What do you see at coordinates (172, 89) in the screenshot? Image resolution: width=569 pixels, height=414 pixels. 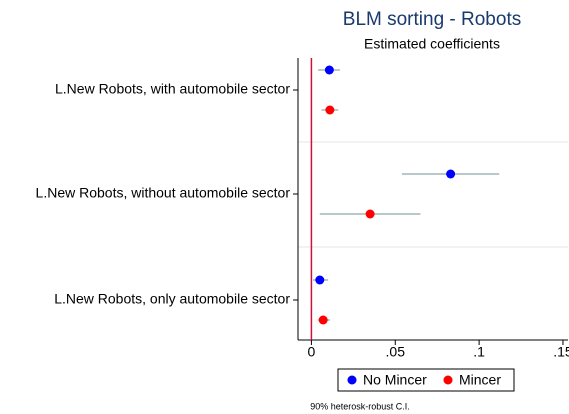 I see `y-tick-label: L.New Robots, with automobile sector` at bounding box center [172, 89].